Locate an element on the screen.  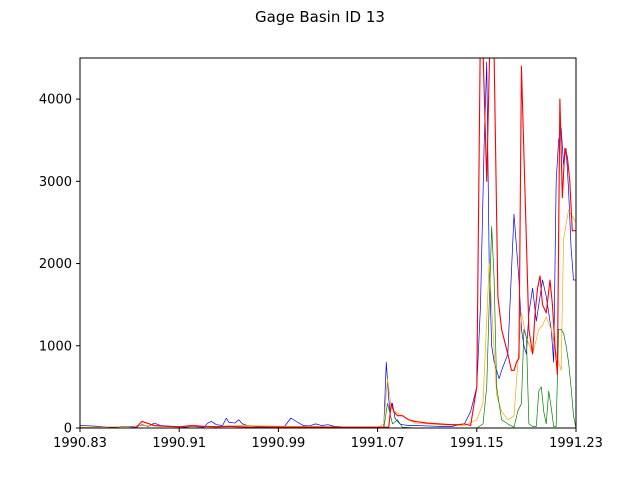
x-tick-label: 1991.23 is located at coordinates (576, 443).